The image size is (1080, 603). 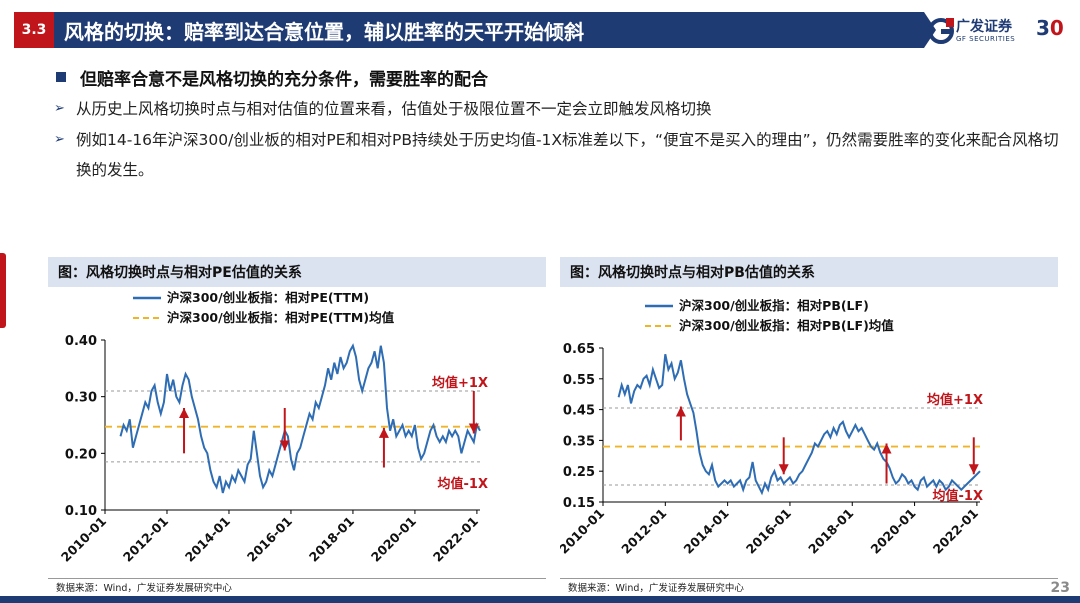 What do you see at coordinates (81, 511) in the screenshot?
I see `y-tick-label: 0.10` at bounding box center [81, 511].